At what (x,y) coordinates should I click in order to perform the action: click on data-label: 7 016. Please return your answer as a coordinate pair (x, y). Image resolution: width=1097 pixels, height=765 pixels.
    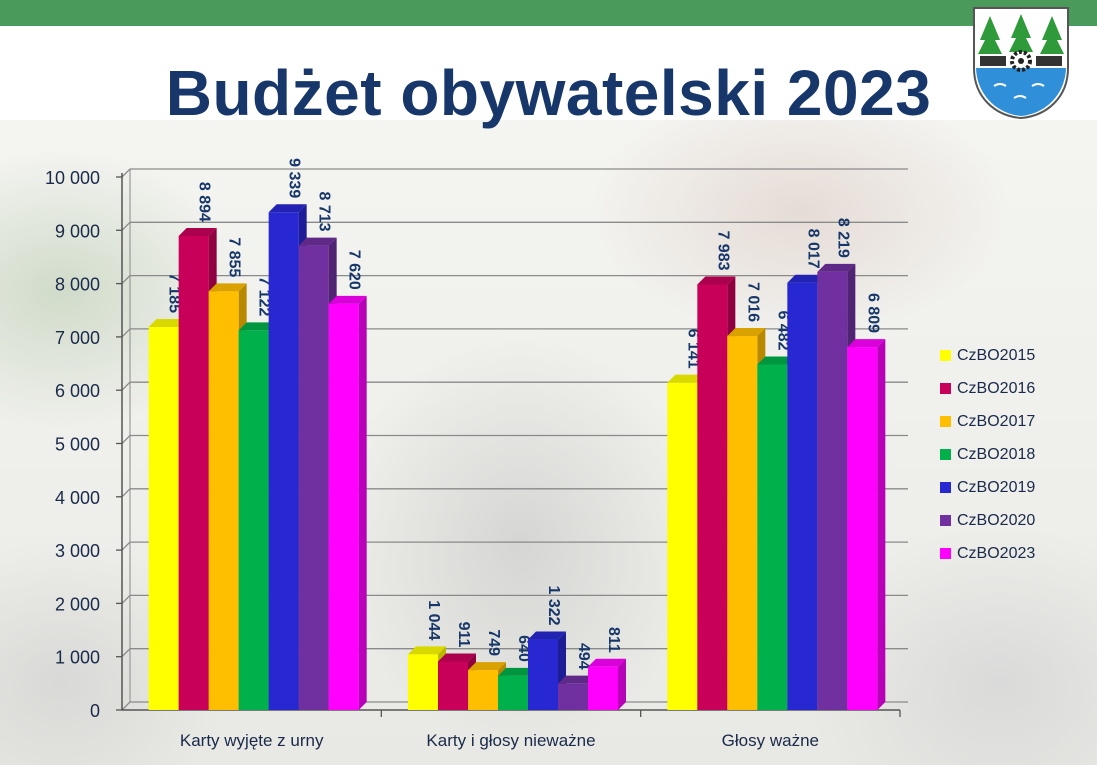
    Looking at the image, I should click on (752, 302).